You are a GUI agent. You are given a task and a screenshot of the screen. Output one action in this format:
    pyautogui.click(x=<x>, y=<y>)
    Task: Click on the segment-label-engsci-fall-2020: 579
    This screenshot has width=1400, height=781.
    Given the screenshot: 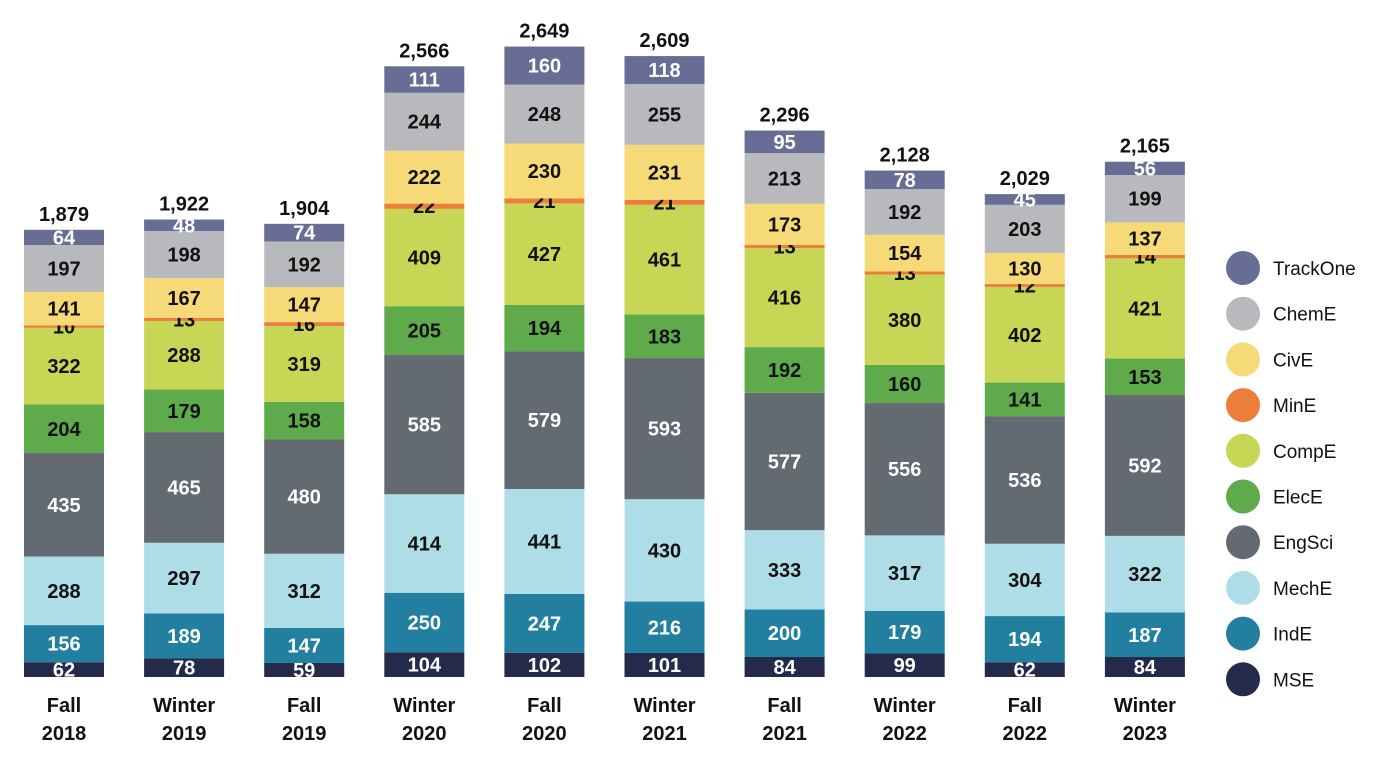 What is the action you would take?
    pyautogui.click(x=544, y=421)
    